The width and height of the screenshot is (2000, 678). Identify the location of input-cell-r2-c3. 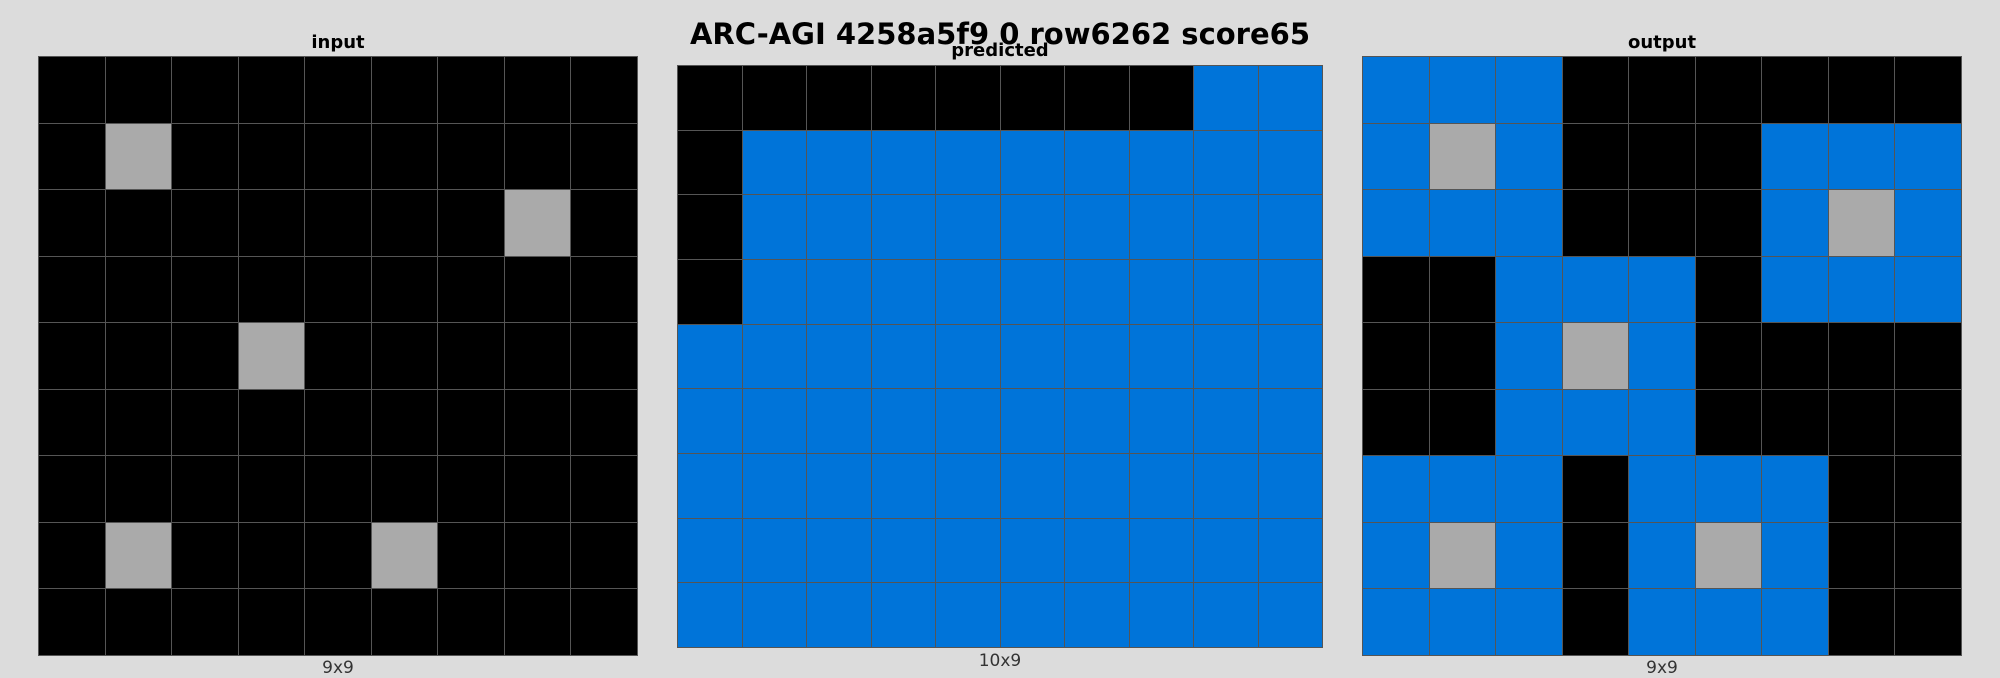
(271, 223).